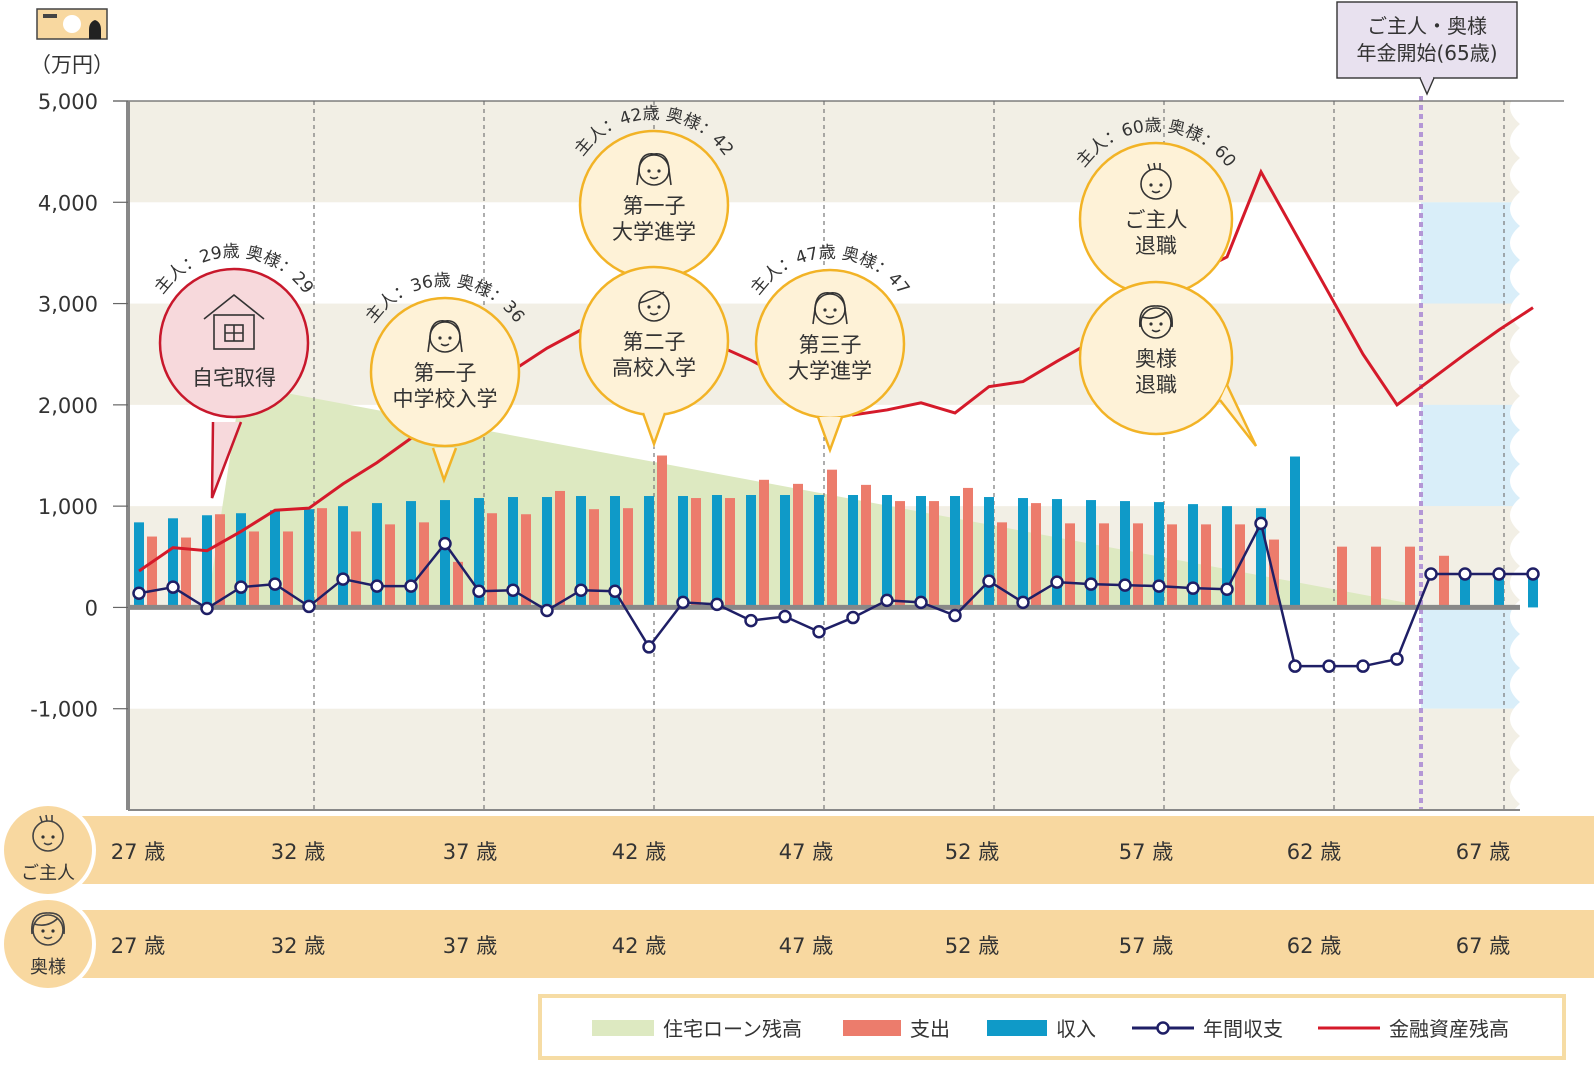 This screenshot has width=1594, height=1078. I want to click on house-icon, so click(234, 321).